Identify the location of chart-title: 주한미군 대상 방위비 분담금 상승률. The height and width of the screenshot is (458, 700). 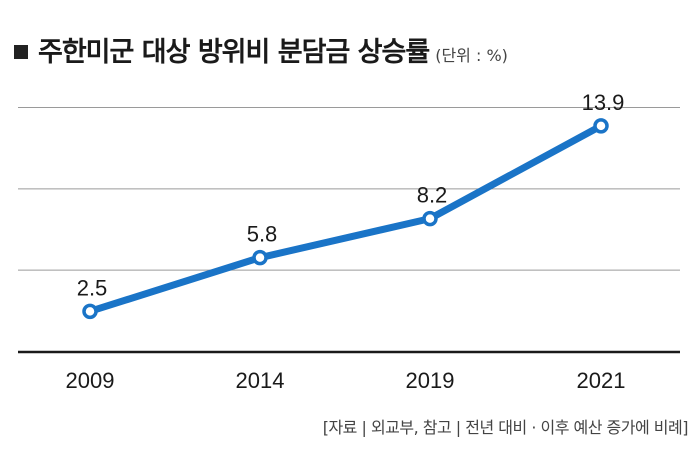
(234, 52).